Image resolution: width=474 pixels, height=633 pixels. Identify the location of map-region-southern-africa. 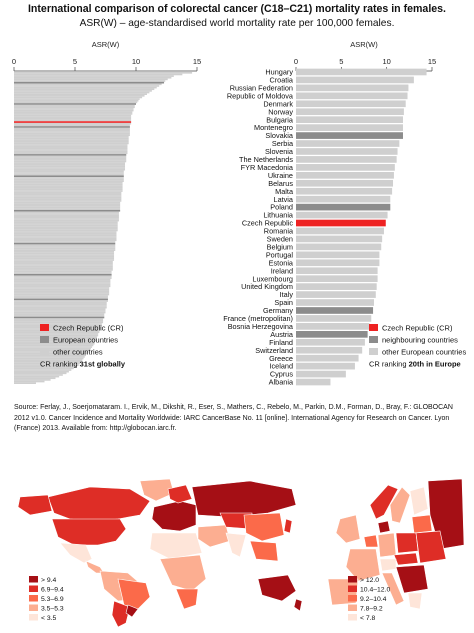
(187, 599).